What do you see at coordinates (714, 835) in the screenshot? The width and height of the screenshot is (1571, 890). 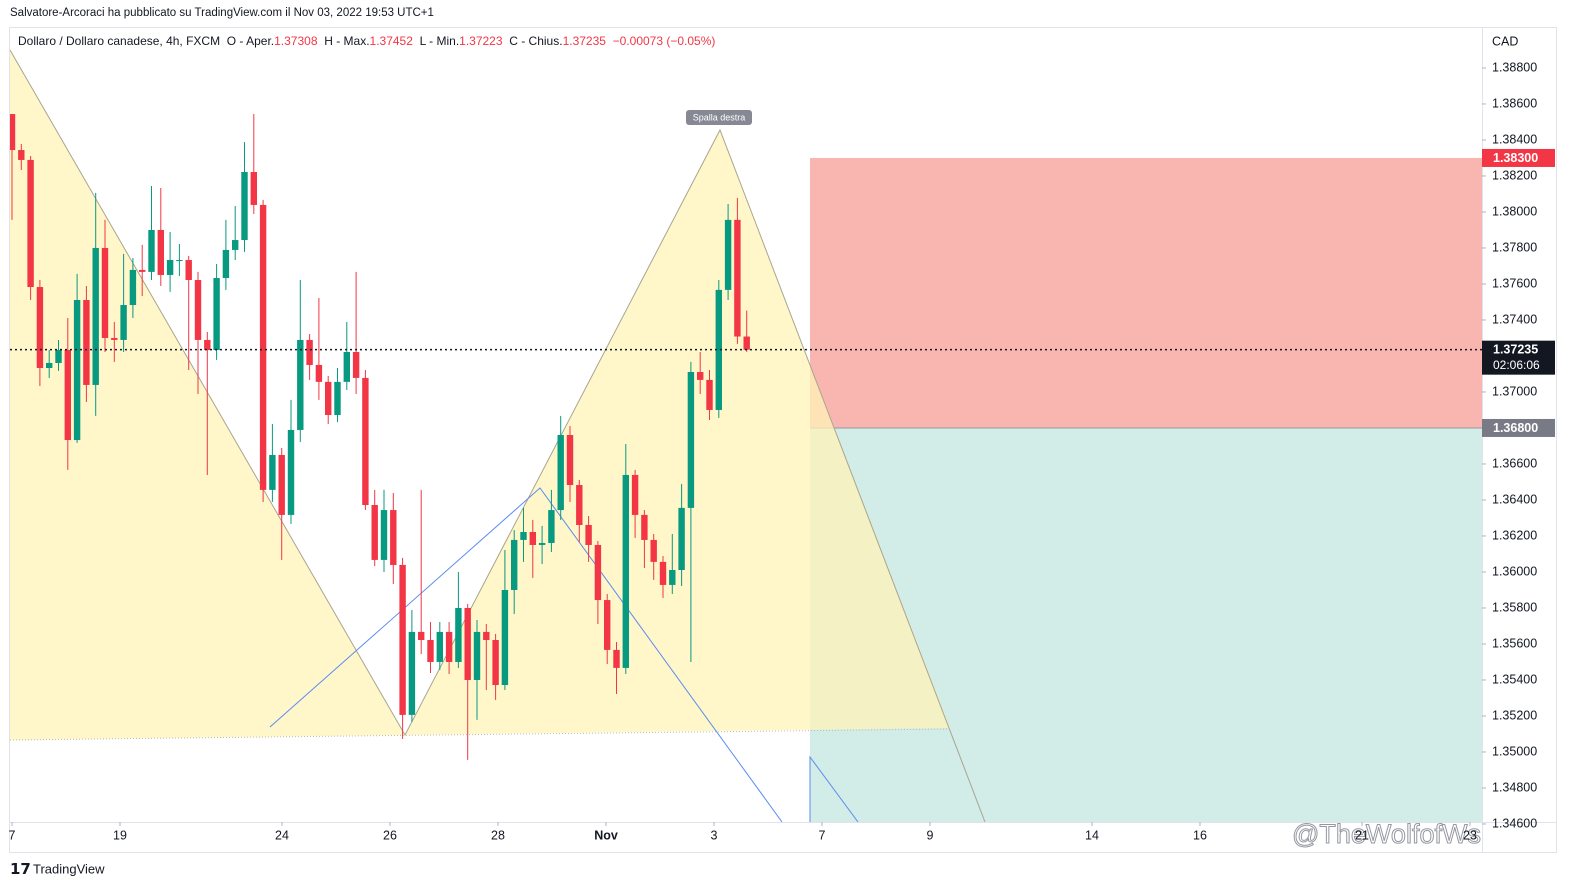 I see `x-tick-label: 3` at bounding box center [714, 835].